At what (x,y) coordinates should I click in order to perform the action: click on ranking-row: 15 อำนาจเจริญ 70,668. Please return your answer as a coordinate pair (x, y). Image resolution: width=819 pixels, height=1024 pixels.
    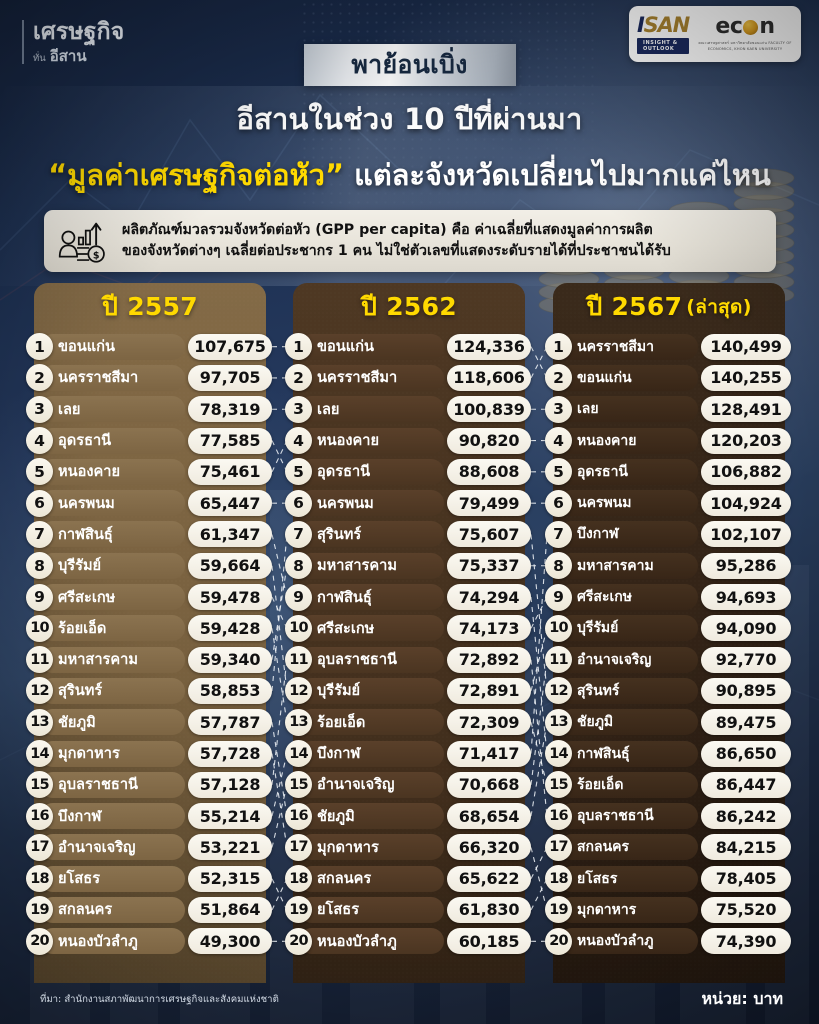
    Looking at the image, I should click on (408, 784).